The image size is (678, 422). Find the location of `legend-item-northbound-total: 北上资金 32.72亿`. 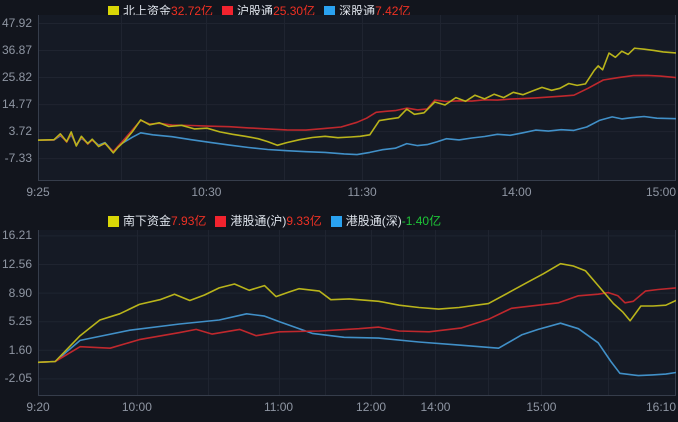

legend-item-northbound-total: 北上资金 32.72亿 is located at coordinates (160, 11).